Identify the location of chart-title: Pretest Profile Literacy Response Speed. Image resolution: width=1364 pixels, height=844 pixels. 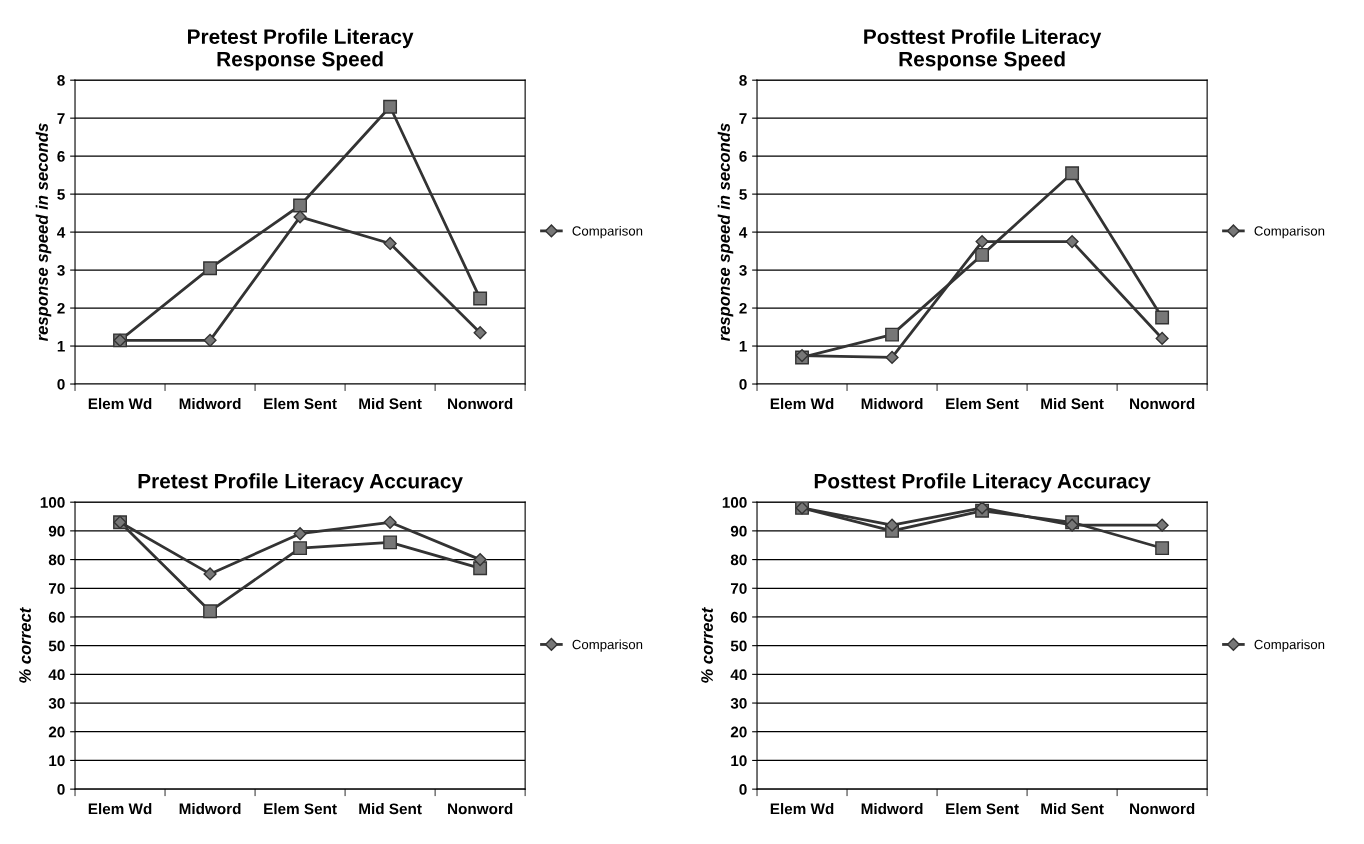
(301, 49).